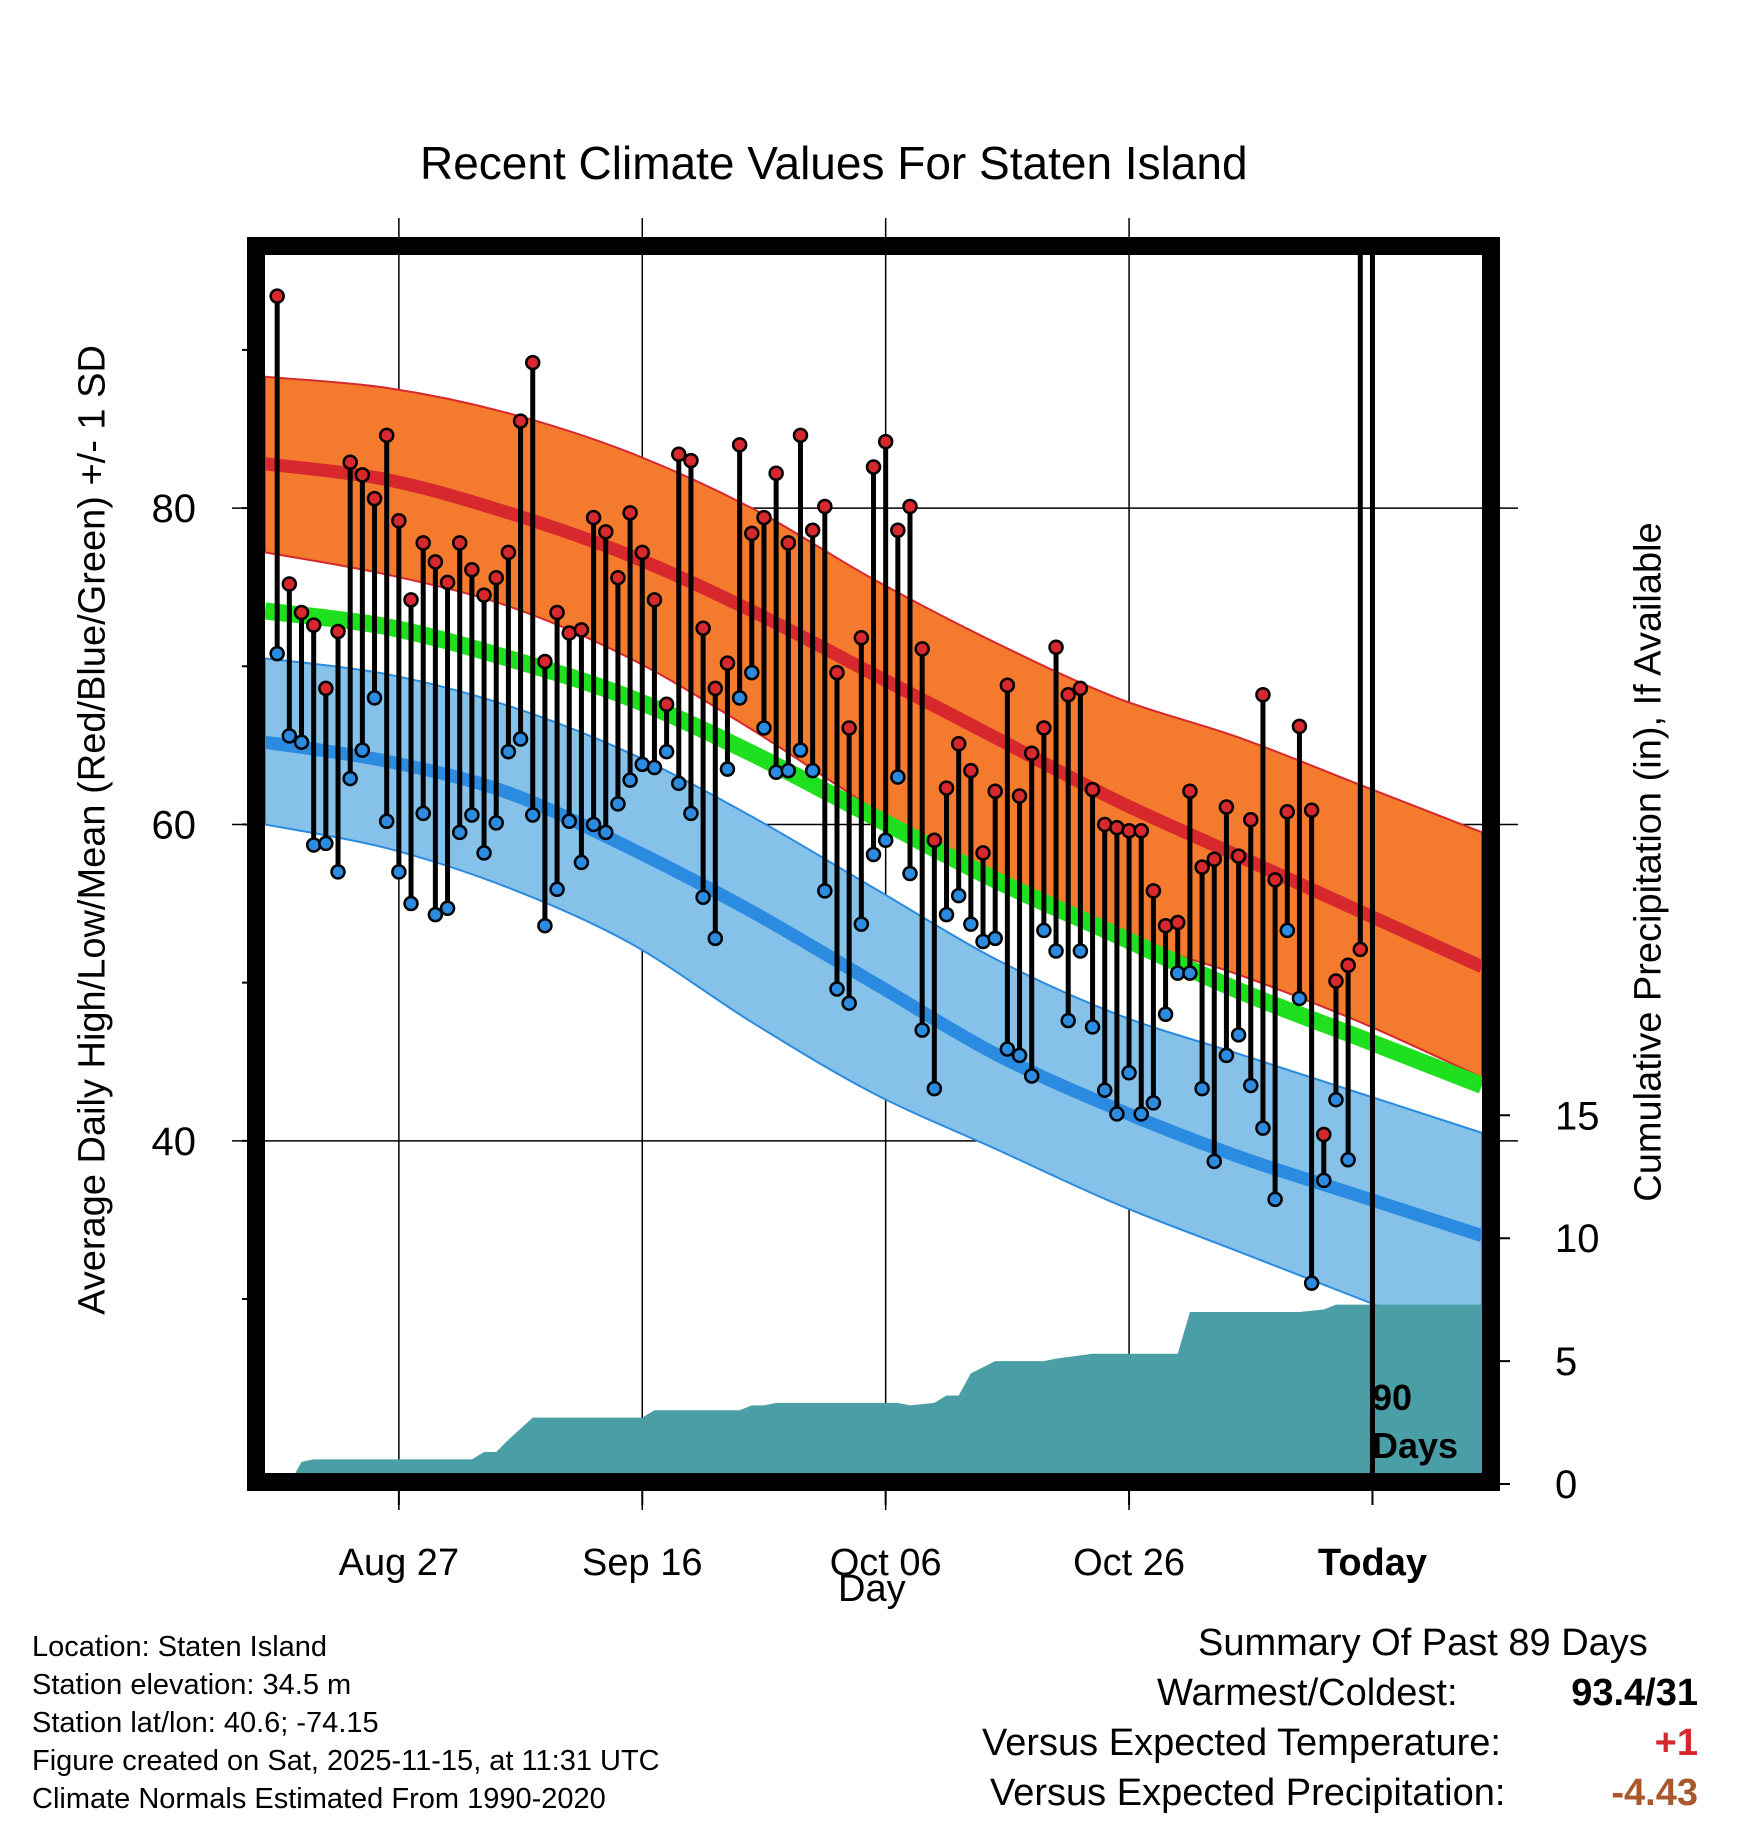  Describe the element at coordinates (1676, 1743) in the screenshot. I see `summary-temp-value: +1` at that location.